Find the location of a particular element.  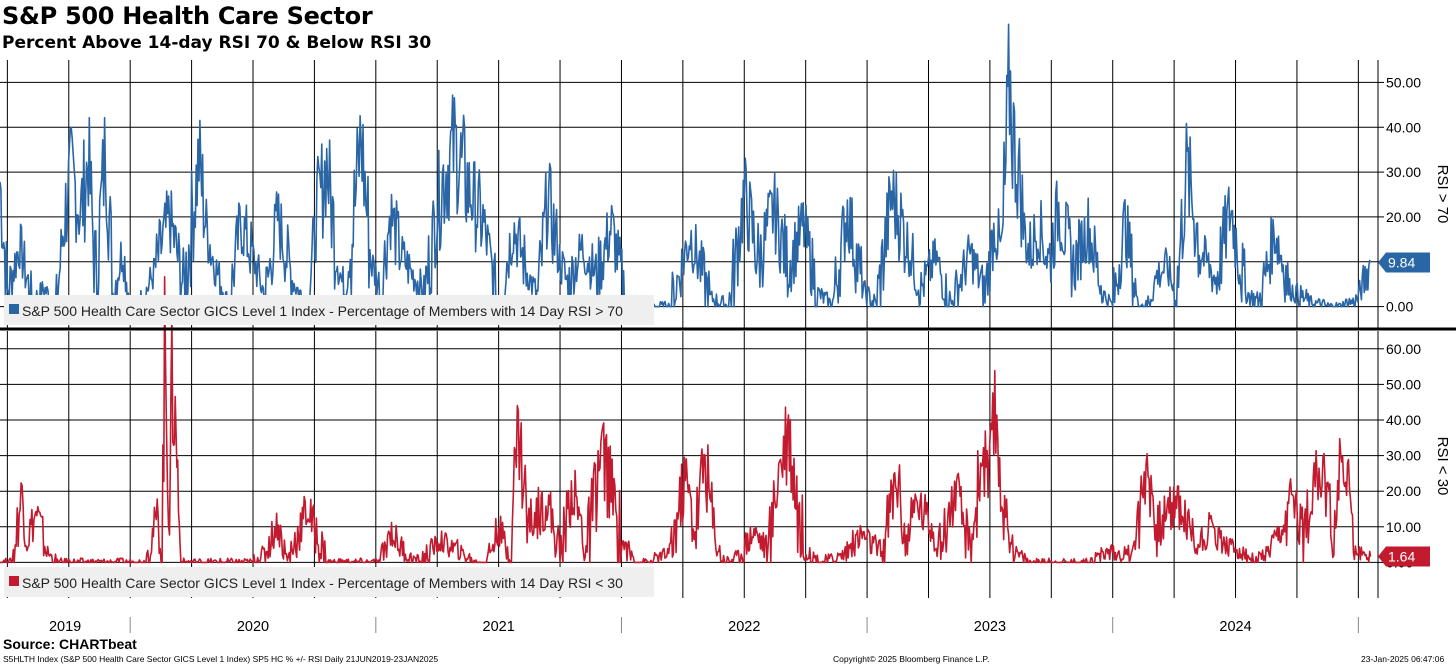

lower-last-value-label: 1.64 is located at coordinates (1401, 557).